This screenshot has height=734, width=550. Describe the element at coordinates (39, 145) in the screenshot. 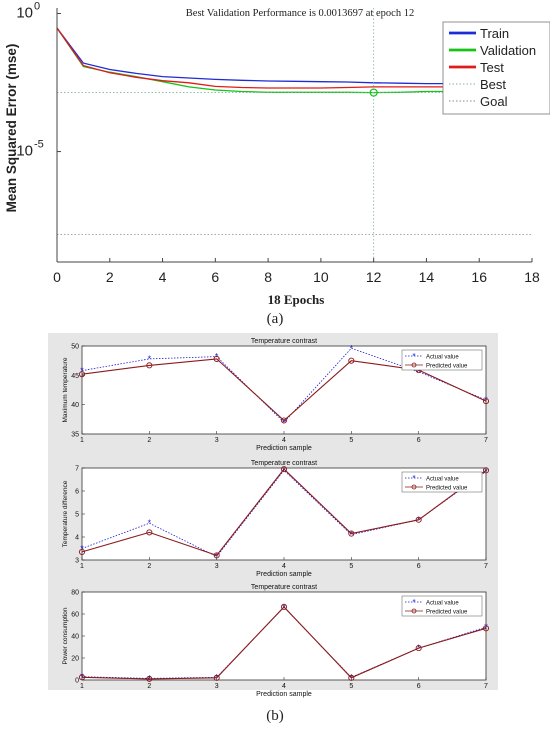

I see `y-tick-exponent: -5` at that location.